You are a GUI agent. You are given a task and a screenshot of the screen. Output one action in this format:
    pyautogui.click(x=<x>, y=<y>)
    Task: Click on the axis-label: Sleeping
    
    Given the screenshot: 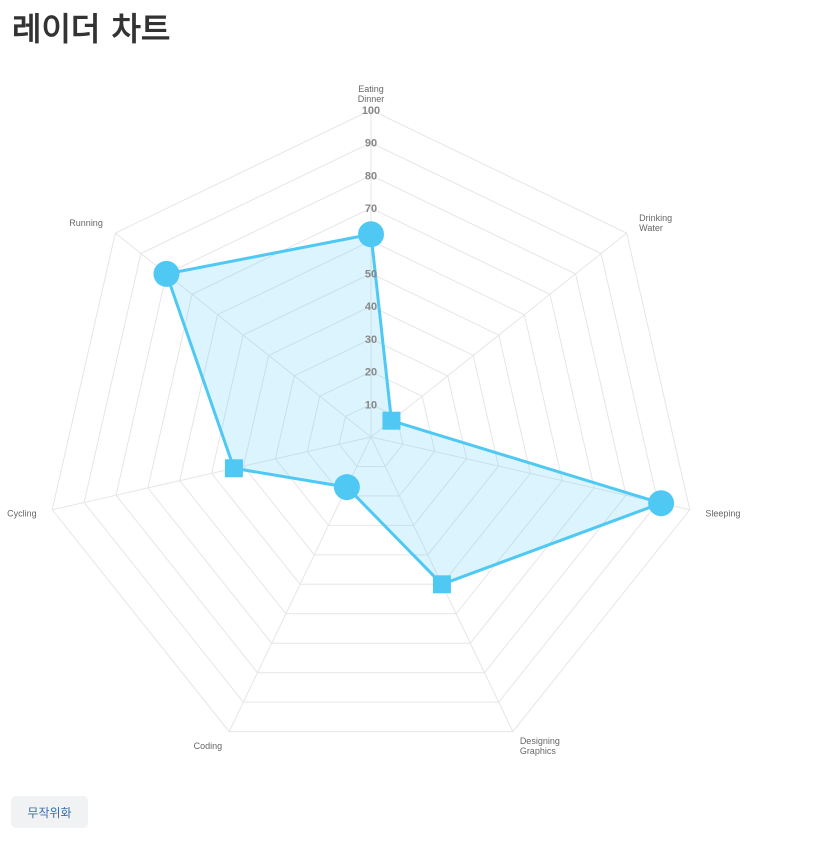 What is the action you would take?
    pyautogui.click(x=722, y=513)
    